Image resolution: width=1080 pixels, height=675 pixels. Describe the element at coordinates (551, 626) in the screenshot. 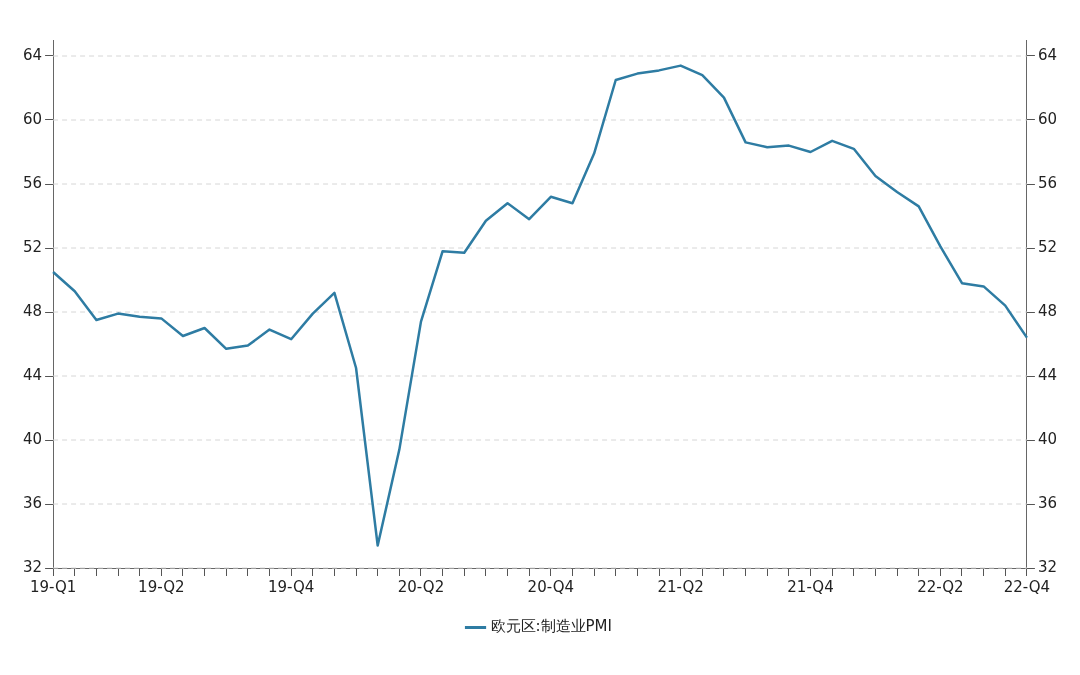

I see `legend-label: 欧元区:制造业PMI` at that location.